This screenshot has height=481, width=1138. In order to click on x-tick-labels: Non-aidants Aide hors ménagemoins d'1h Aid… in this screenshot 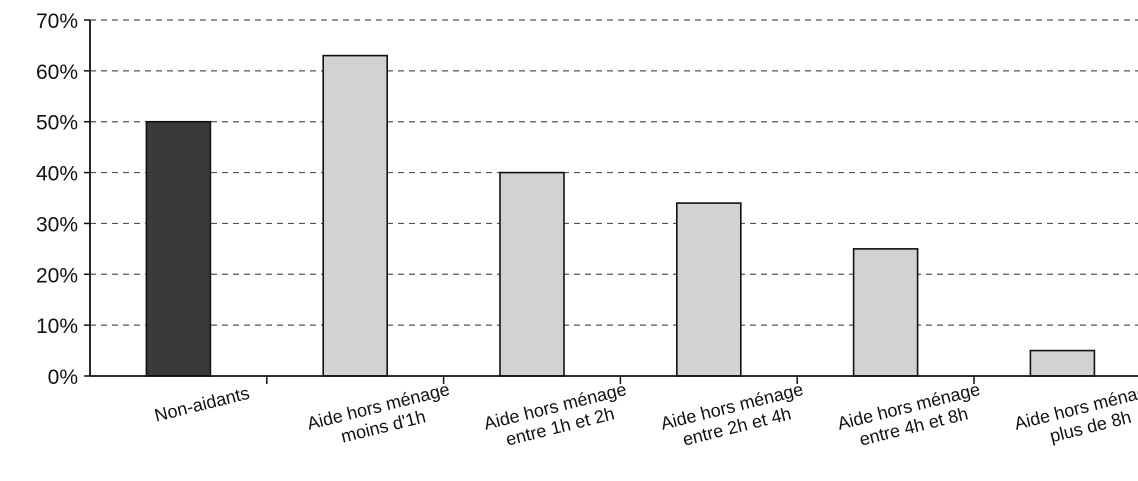, I will do `click(645, 416)`.